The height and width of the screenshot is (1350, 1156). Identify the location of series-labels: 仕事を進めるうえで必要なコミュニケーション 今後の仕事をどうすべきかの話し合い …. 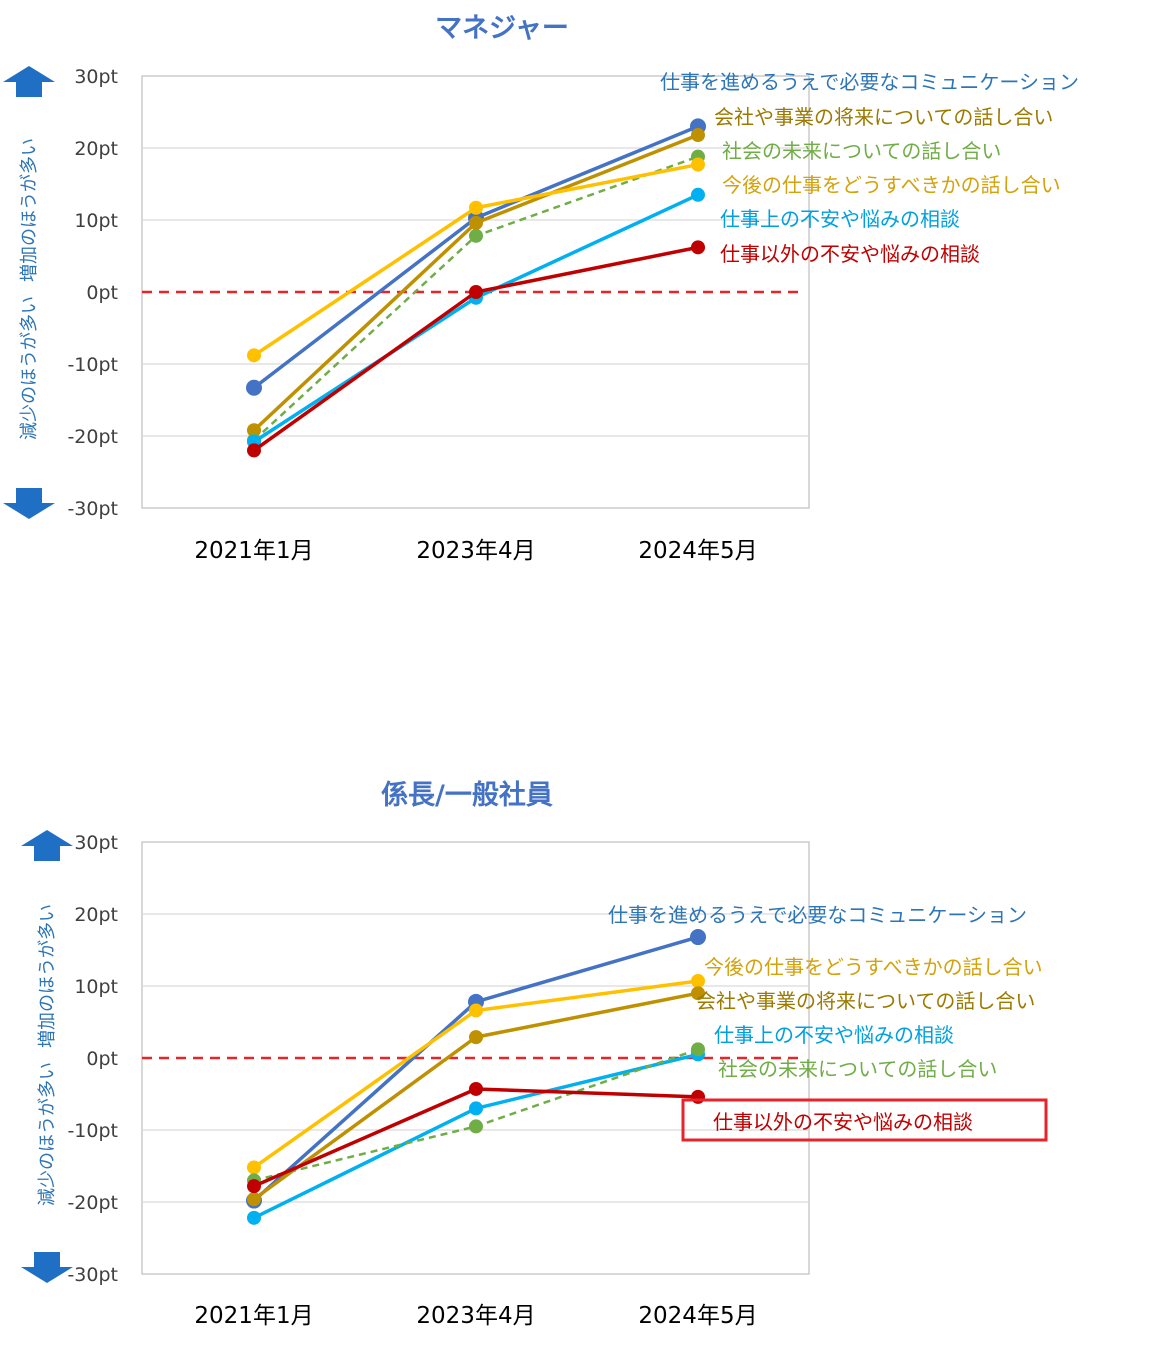
(828, 1022).